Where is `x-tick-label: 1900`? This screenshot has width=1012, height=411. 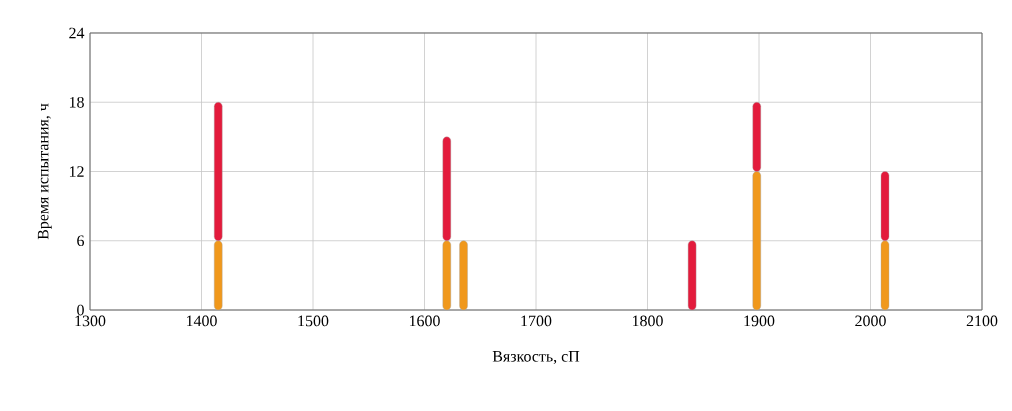
x-tick-label: 1900 is located at coordinates (759, 321).